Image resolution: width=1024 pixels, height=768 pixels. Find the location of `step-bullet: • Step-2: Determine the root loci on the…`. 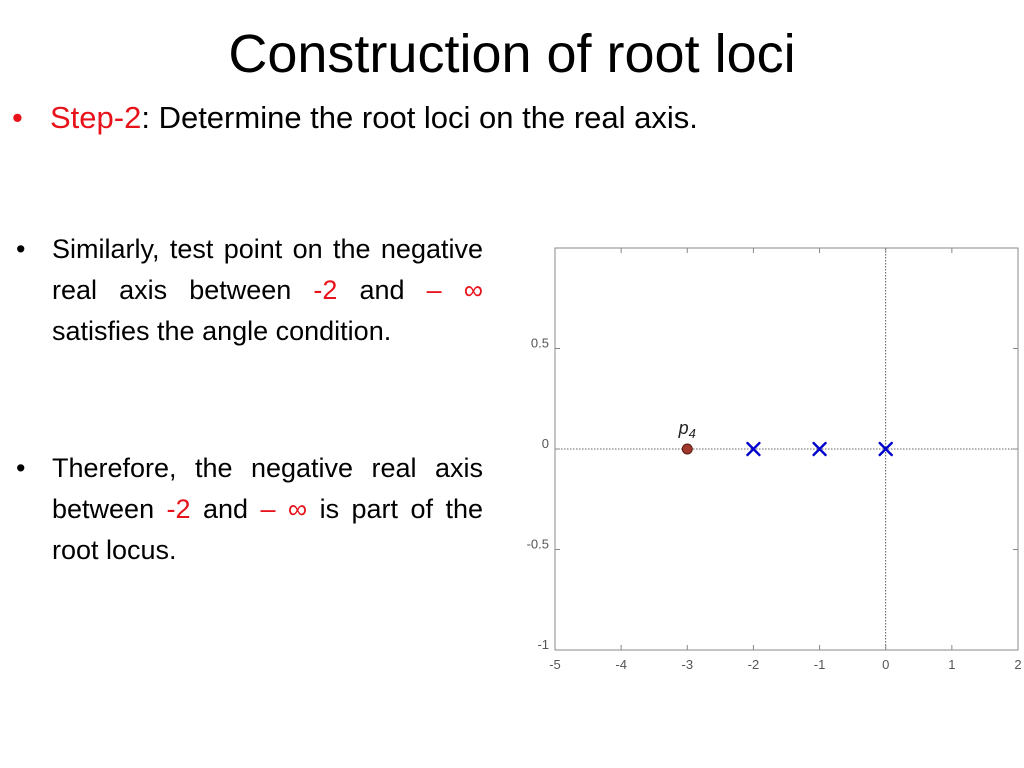

step-bullet: • Step-2: Determine the root loci on the… is located at coordinates (355, 118).